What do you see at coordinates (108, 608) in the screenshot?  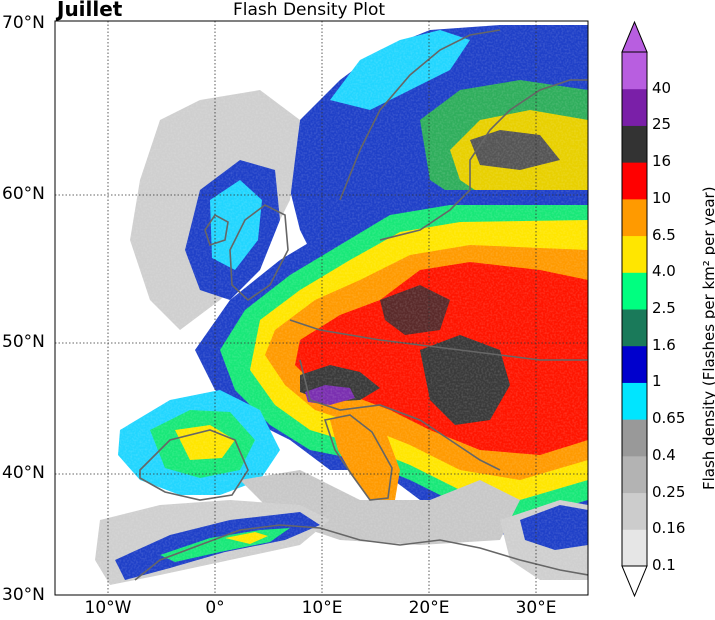 I see `lon-label-10w: 10°W` at bounding box center [108, 608].